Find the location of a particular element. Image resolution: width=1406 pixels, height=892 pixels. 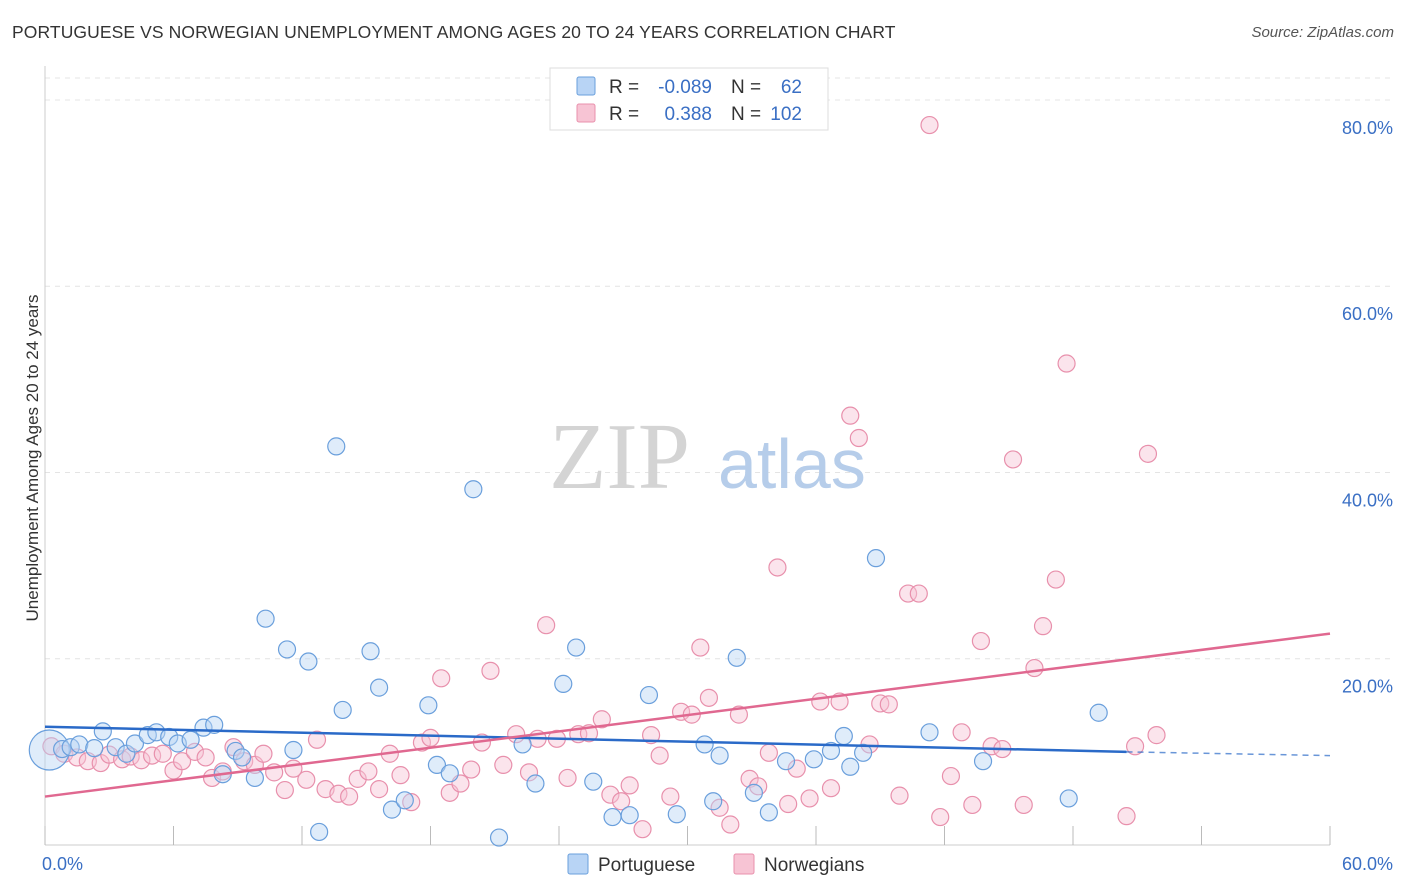

legend-n-value: 62 is located at coordinates (791, 87).